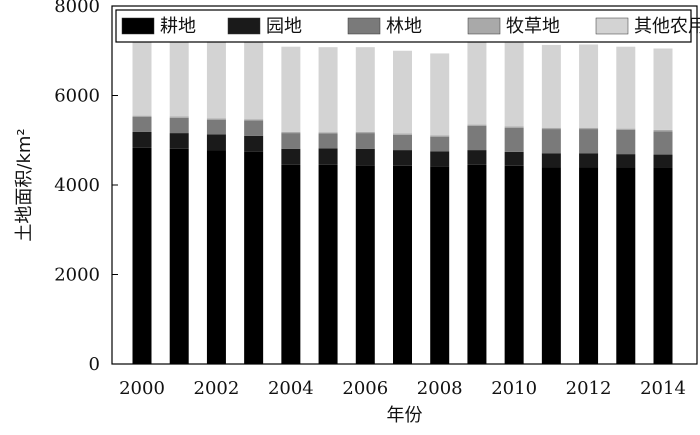 This screenshot has height=435, width=700. What do you see at coordinates (514, 388) in the screenshot?
I see `x-tick-label: 2010` at bounding box center [514, 388].